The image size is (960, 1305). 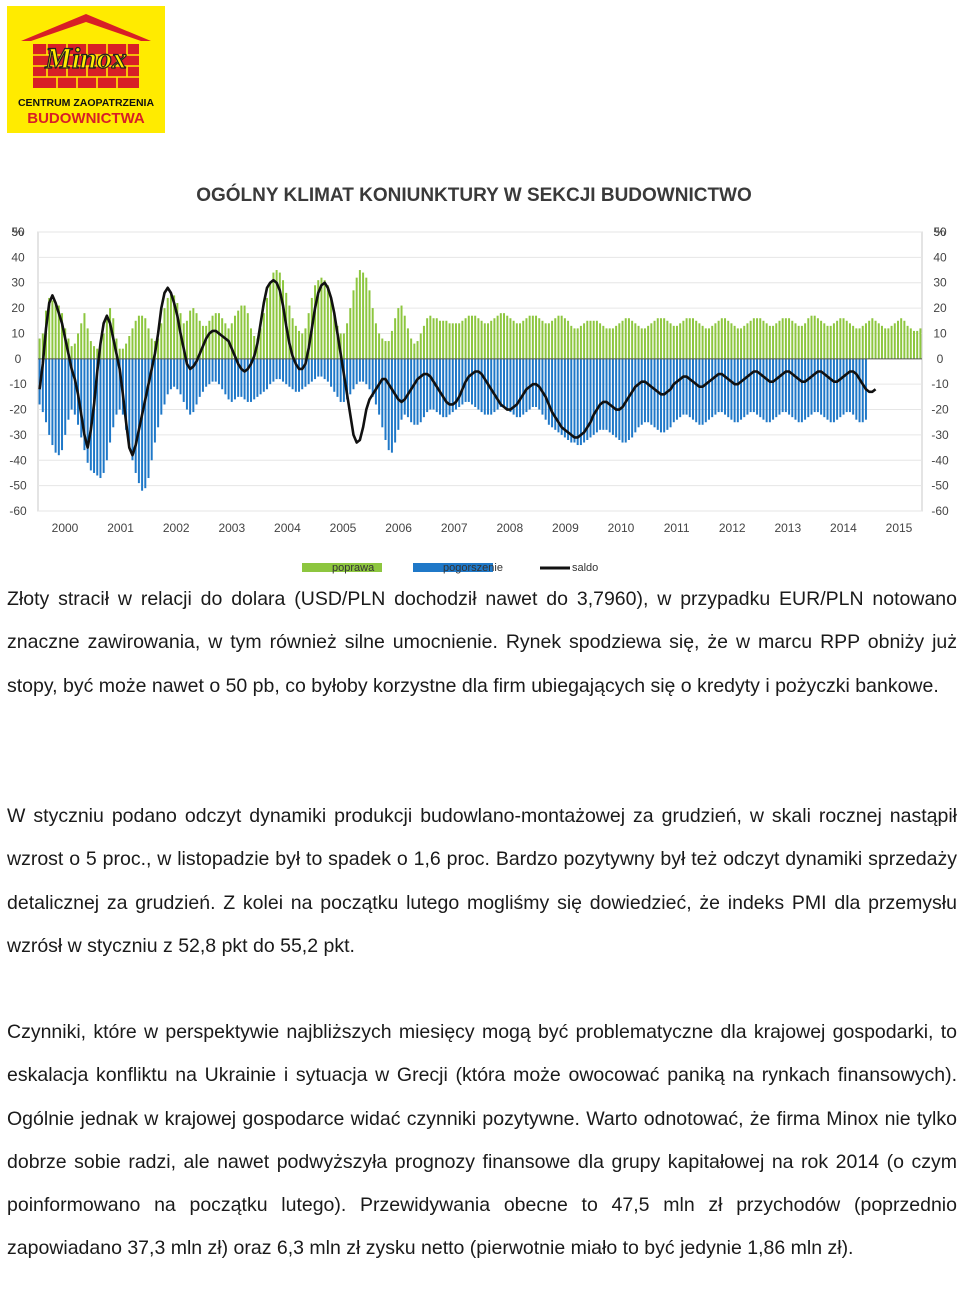 What do you see at coordinates (86, 69) in the screenshot?
I see `company-logo: Minox CENTRUM ZAOPATRZENIA BUDOWNICTWA` at bounding box center [86, 69].